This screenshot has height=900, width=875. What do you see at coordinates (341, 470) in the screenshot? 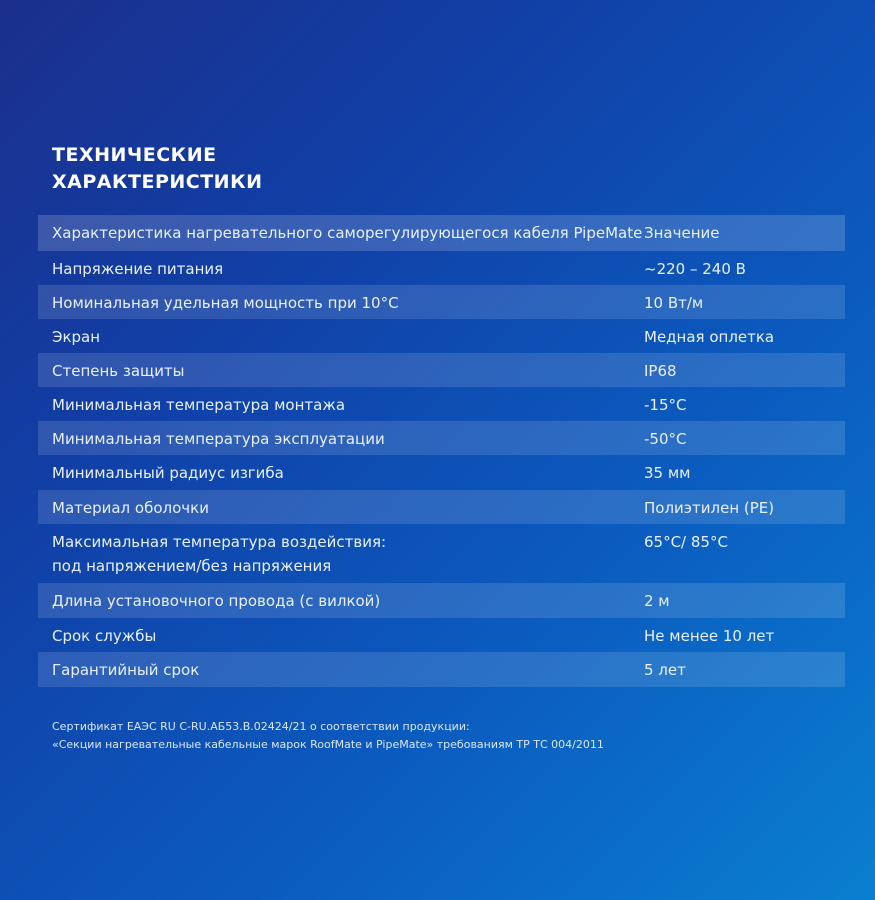
I see `row-key: Минимальный радиус изгиба` at bounding box center [341, 470].